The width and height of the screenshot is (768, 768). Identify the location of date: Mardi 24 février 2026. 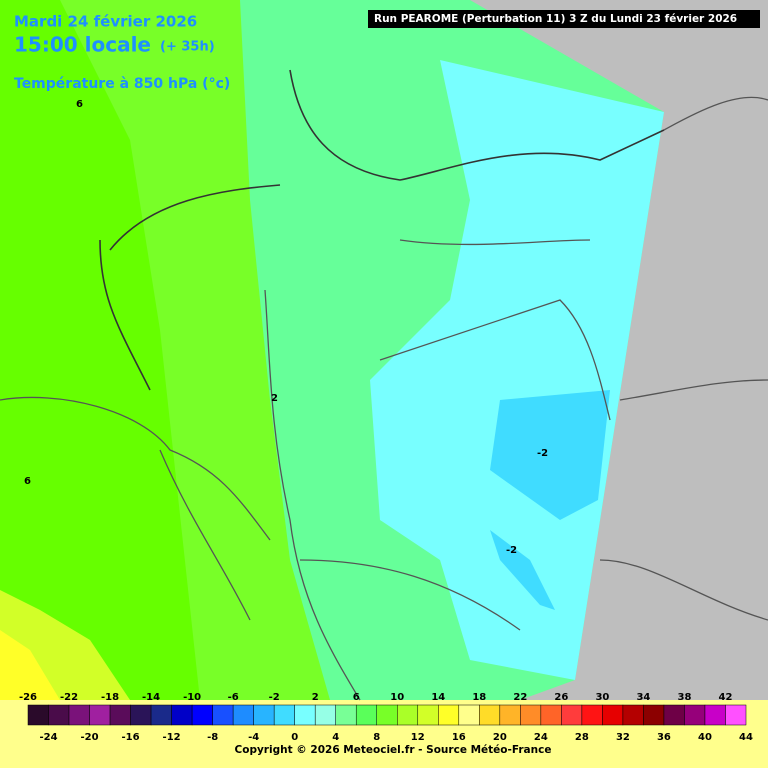
(105, 22).